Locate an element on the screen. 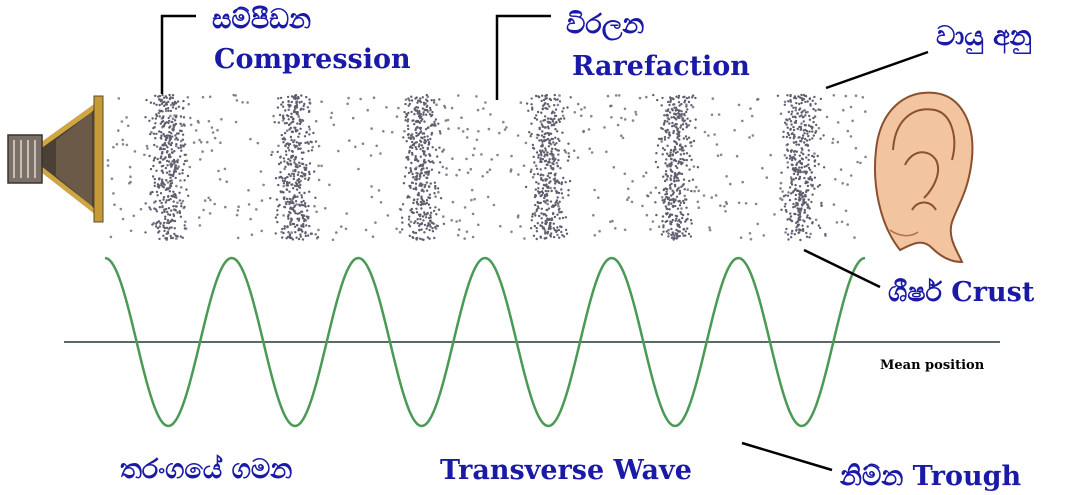  trough-pointer is located at coordinates (787, 456).